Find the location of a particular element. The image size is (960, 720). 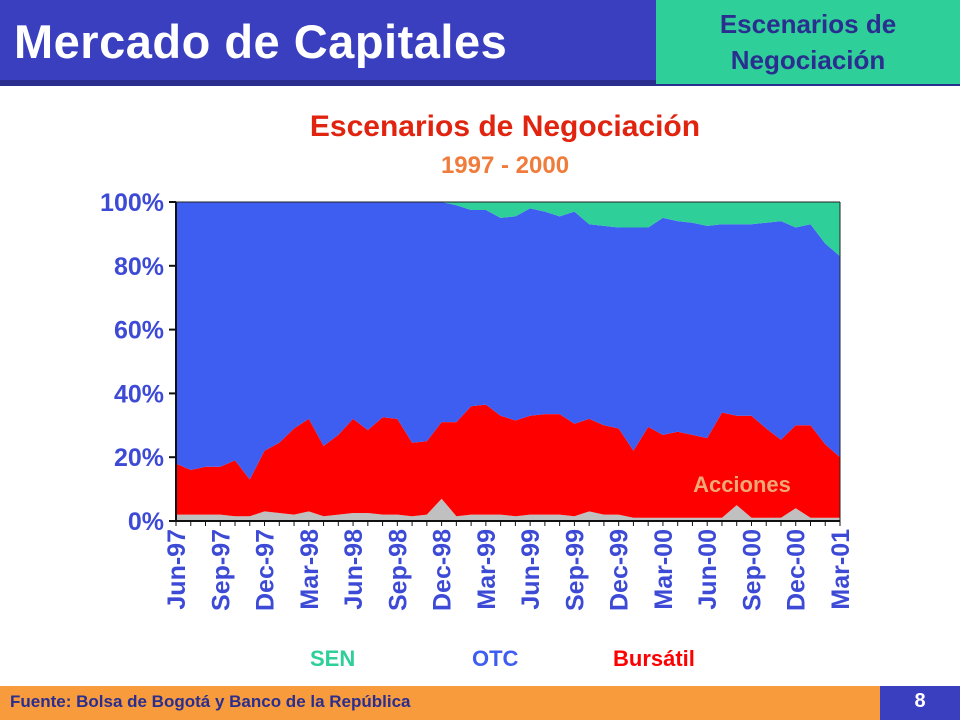

y-tick-label: 60% is located at coordinates (139, 331).